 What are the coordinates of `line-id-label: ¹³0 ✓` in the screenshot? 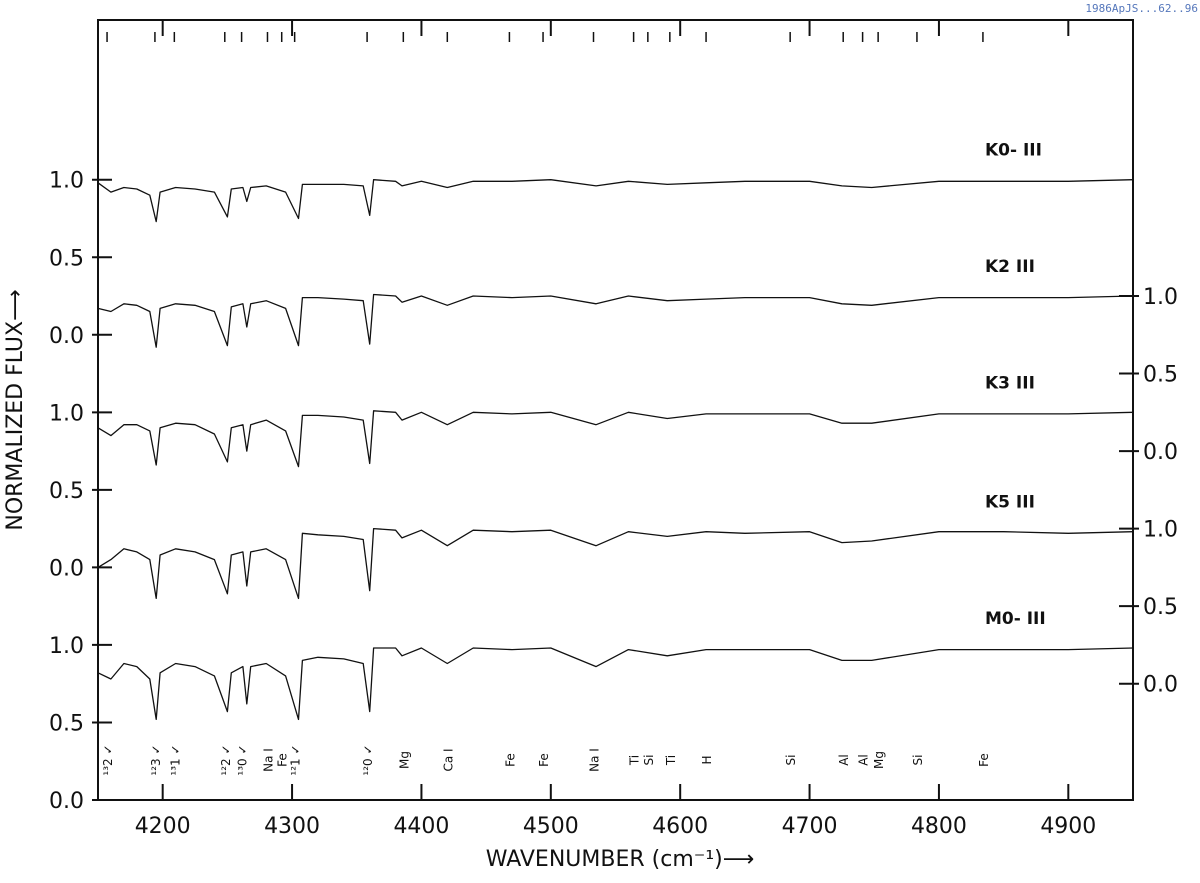 It's located at (243, 759).